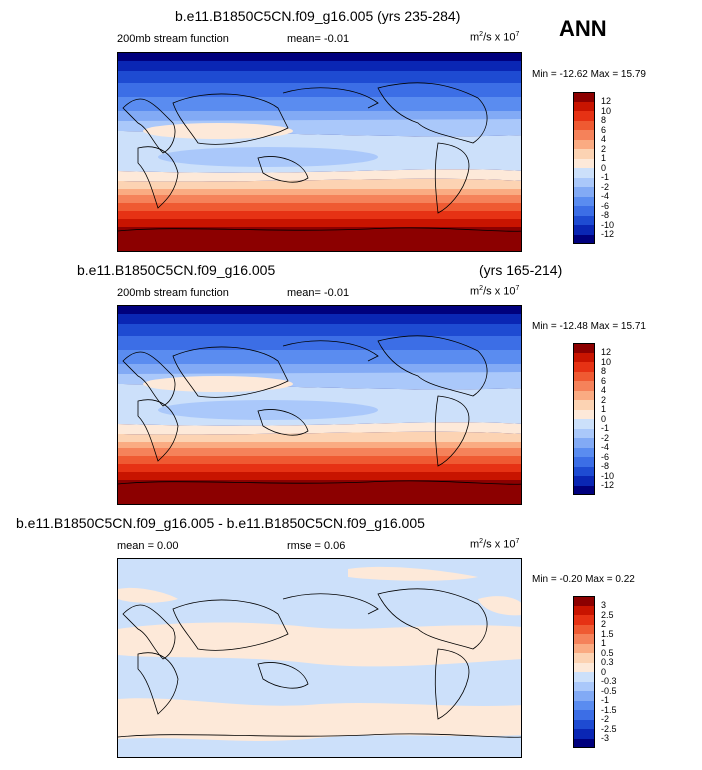 This screenshot has width=702, height=770. I want to click on colorbar-label: -1.5, so click(609, 709).